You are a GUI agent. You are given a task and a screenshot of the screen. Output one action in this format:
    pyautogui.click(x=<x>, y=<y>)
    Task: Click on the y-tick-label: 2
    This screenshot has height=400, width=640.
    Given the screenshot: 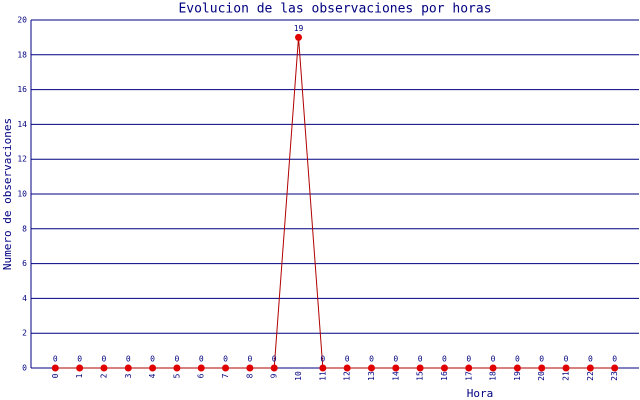 What is the action you would take?
    pyautogui.click(x=24, y=333)
    